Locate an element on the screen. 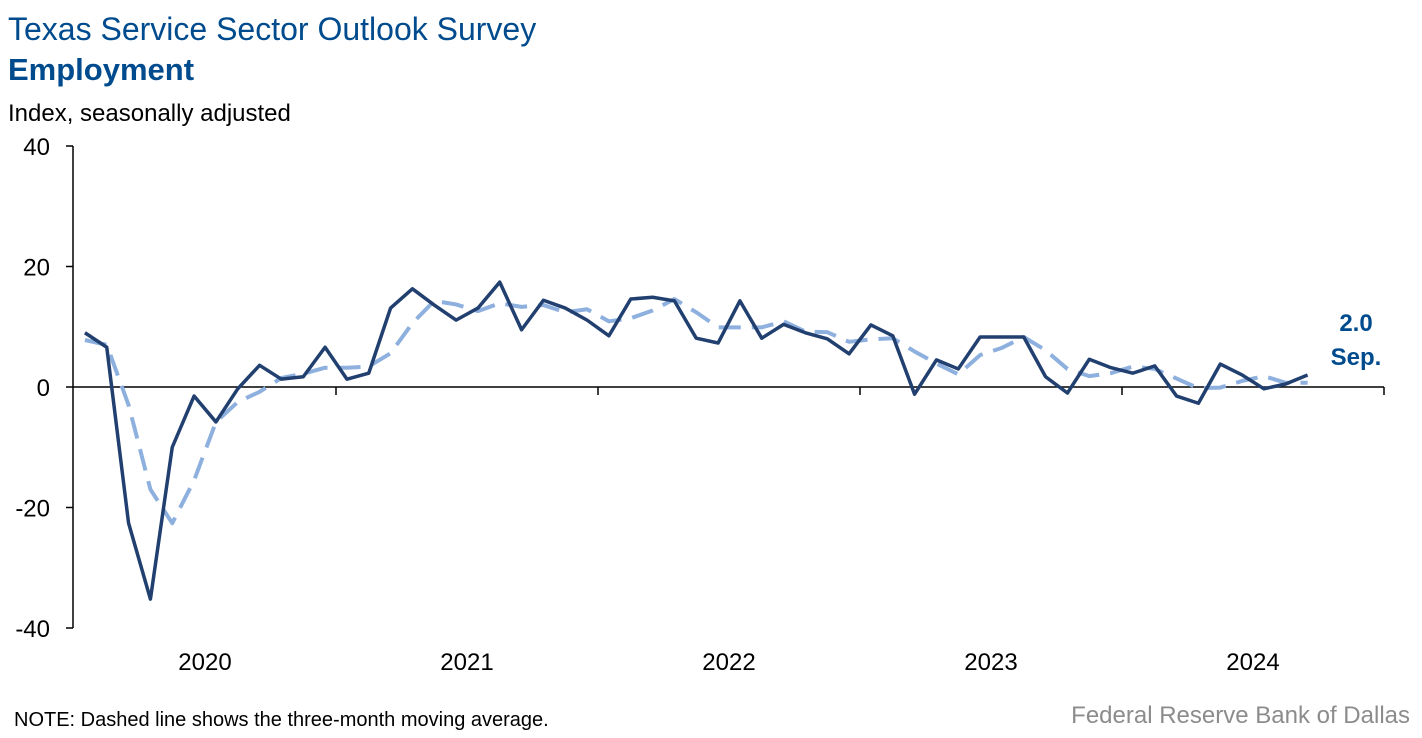  y-tick-label: 40 is located at coordinates (36, 147).